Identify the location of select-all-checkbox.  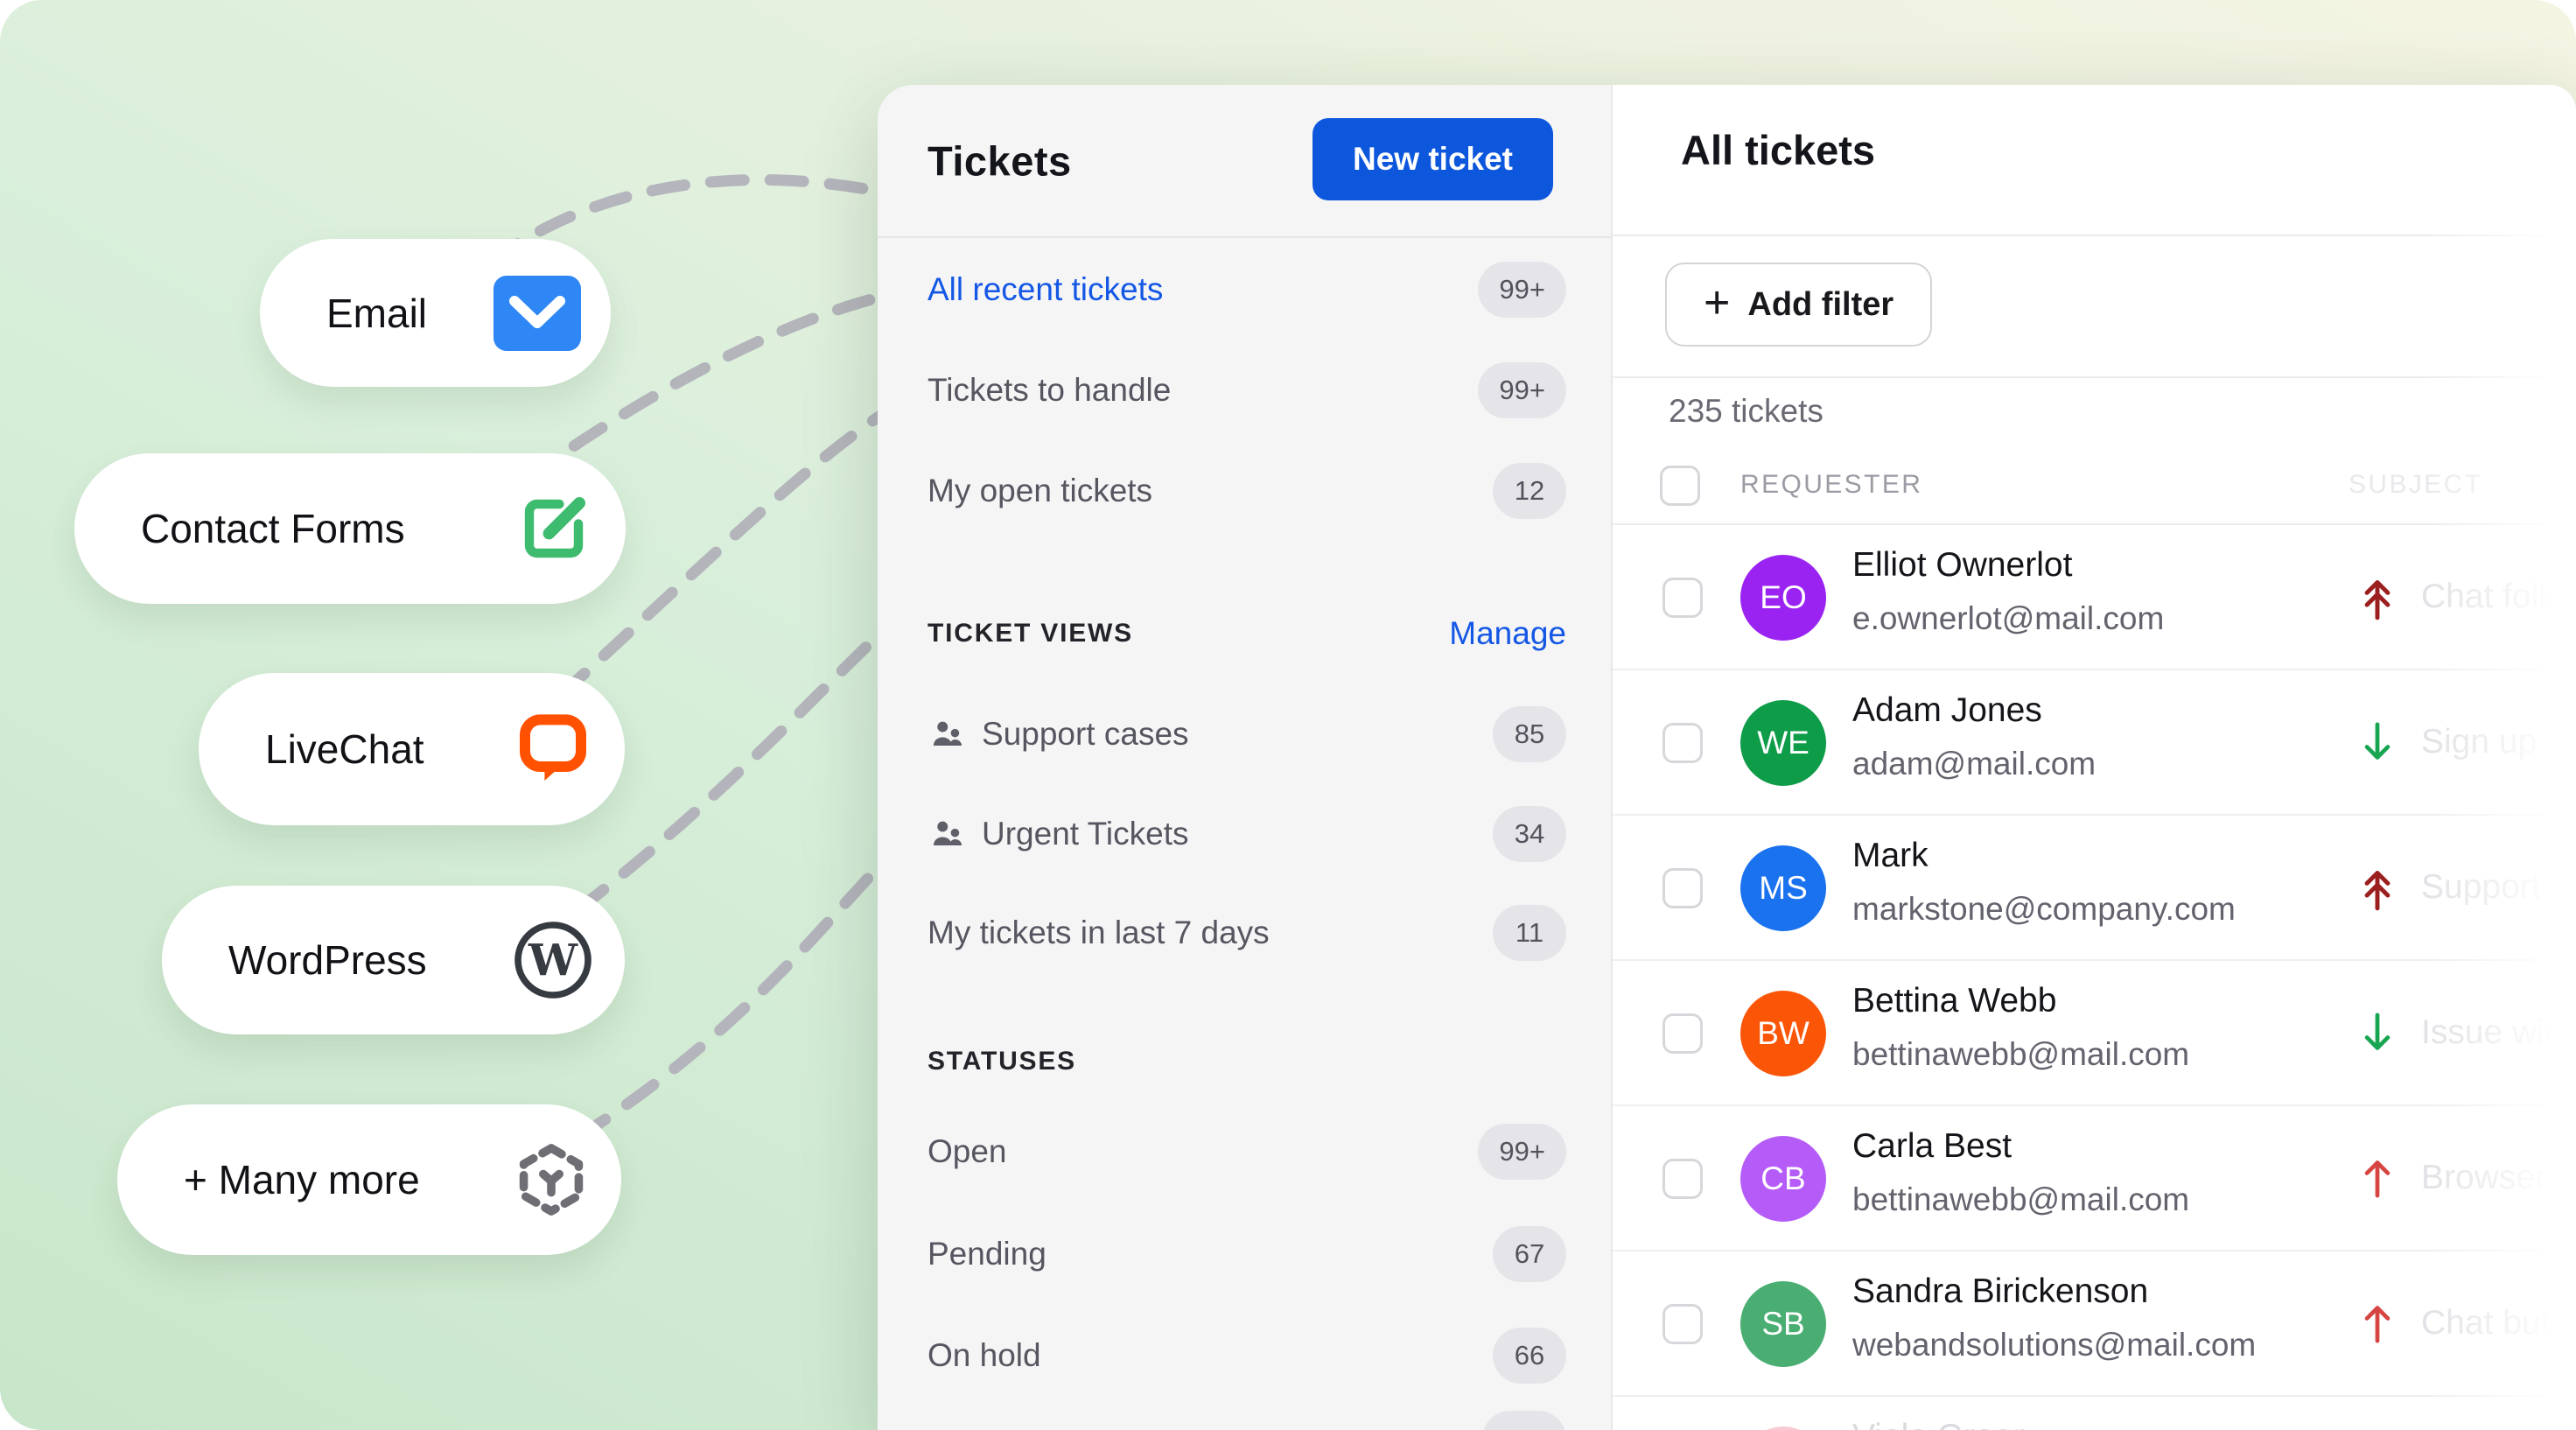
(1680, 486).